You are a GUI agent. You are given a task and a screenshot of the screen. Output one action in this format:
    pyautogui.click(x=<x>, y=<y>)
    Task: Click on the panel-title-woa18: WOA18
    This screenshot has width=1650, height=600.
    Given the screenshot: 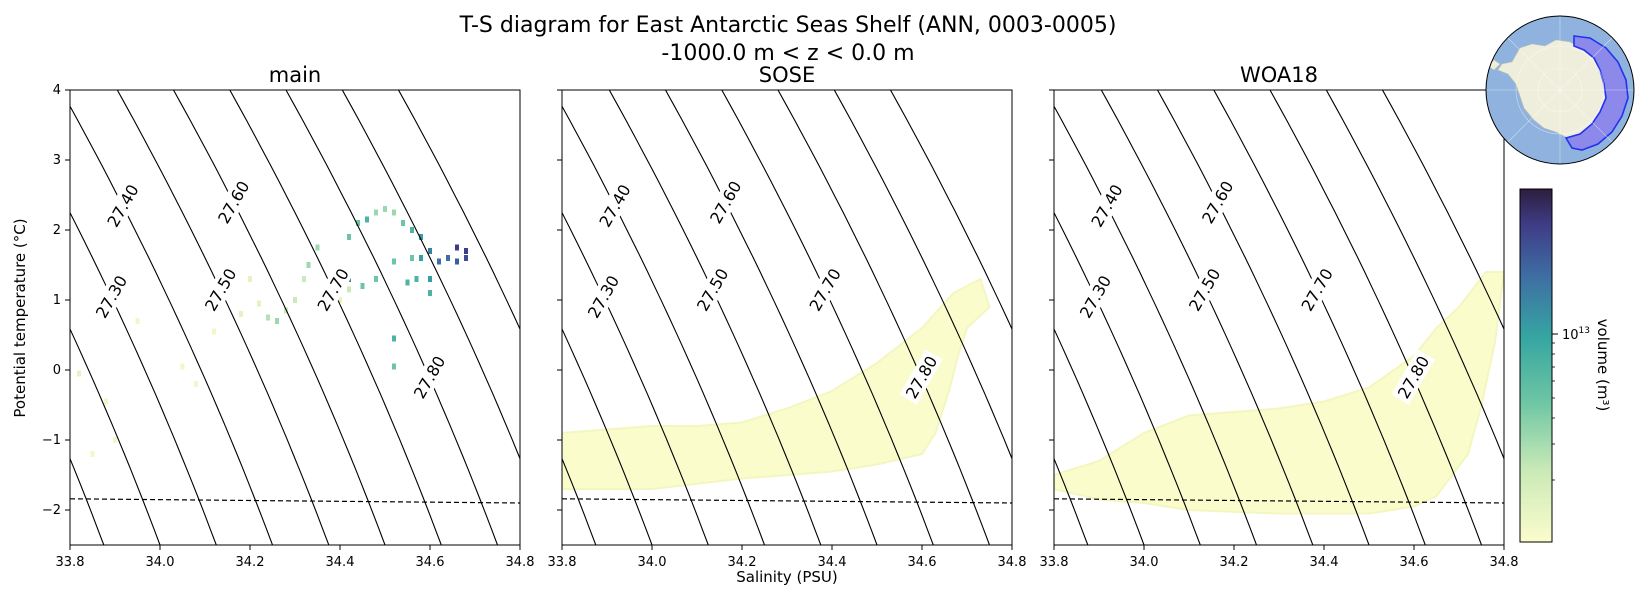 What is the action you would take?
    pyautogui.click(x=1279, y=75)
    